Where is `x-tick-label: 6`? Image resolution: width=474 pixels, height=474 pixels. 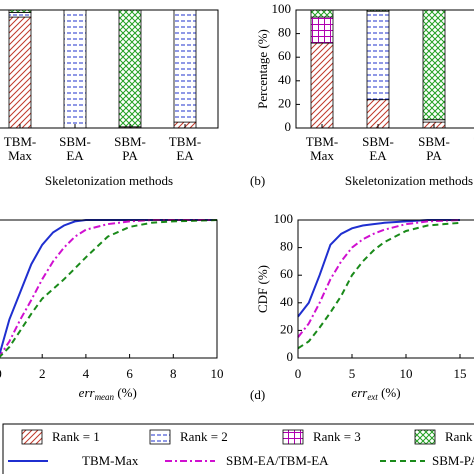
x-tick-label: 6 is located at coordinates (129, 373).